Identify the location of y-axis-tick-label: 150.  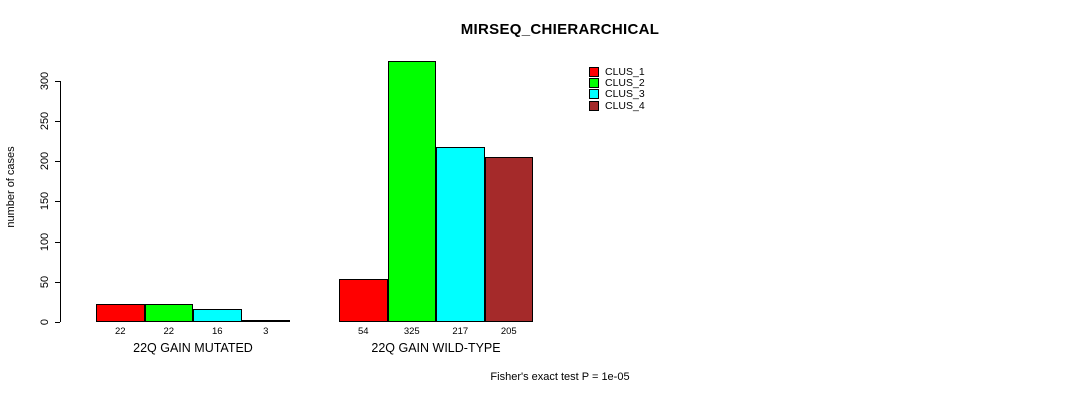
(45, 201).